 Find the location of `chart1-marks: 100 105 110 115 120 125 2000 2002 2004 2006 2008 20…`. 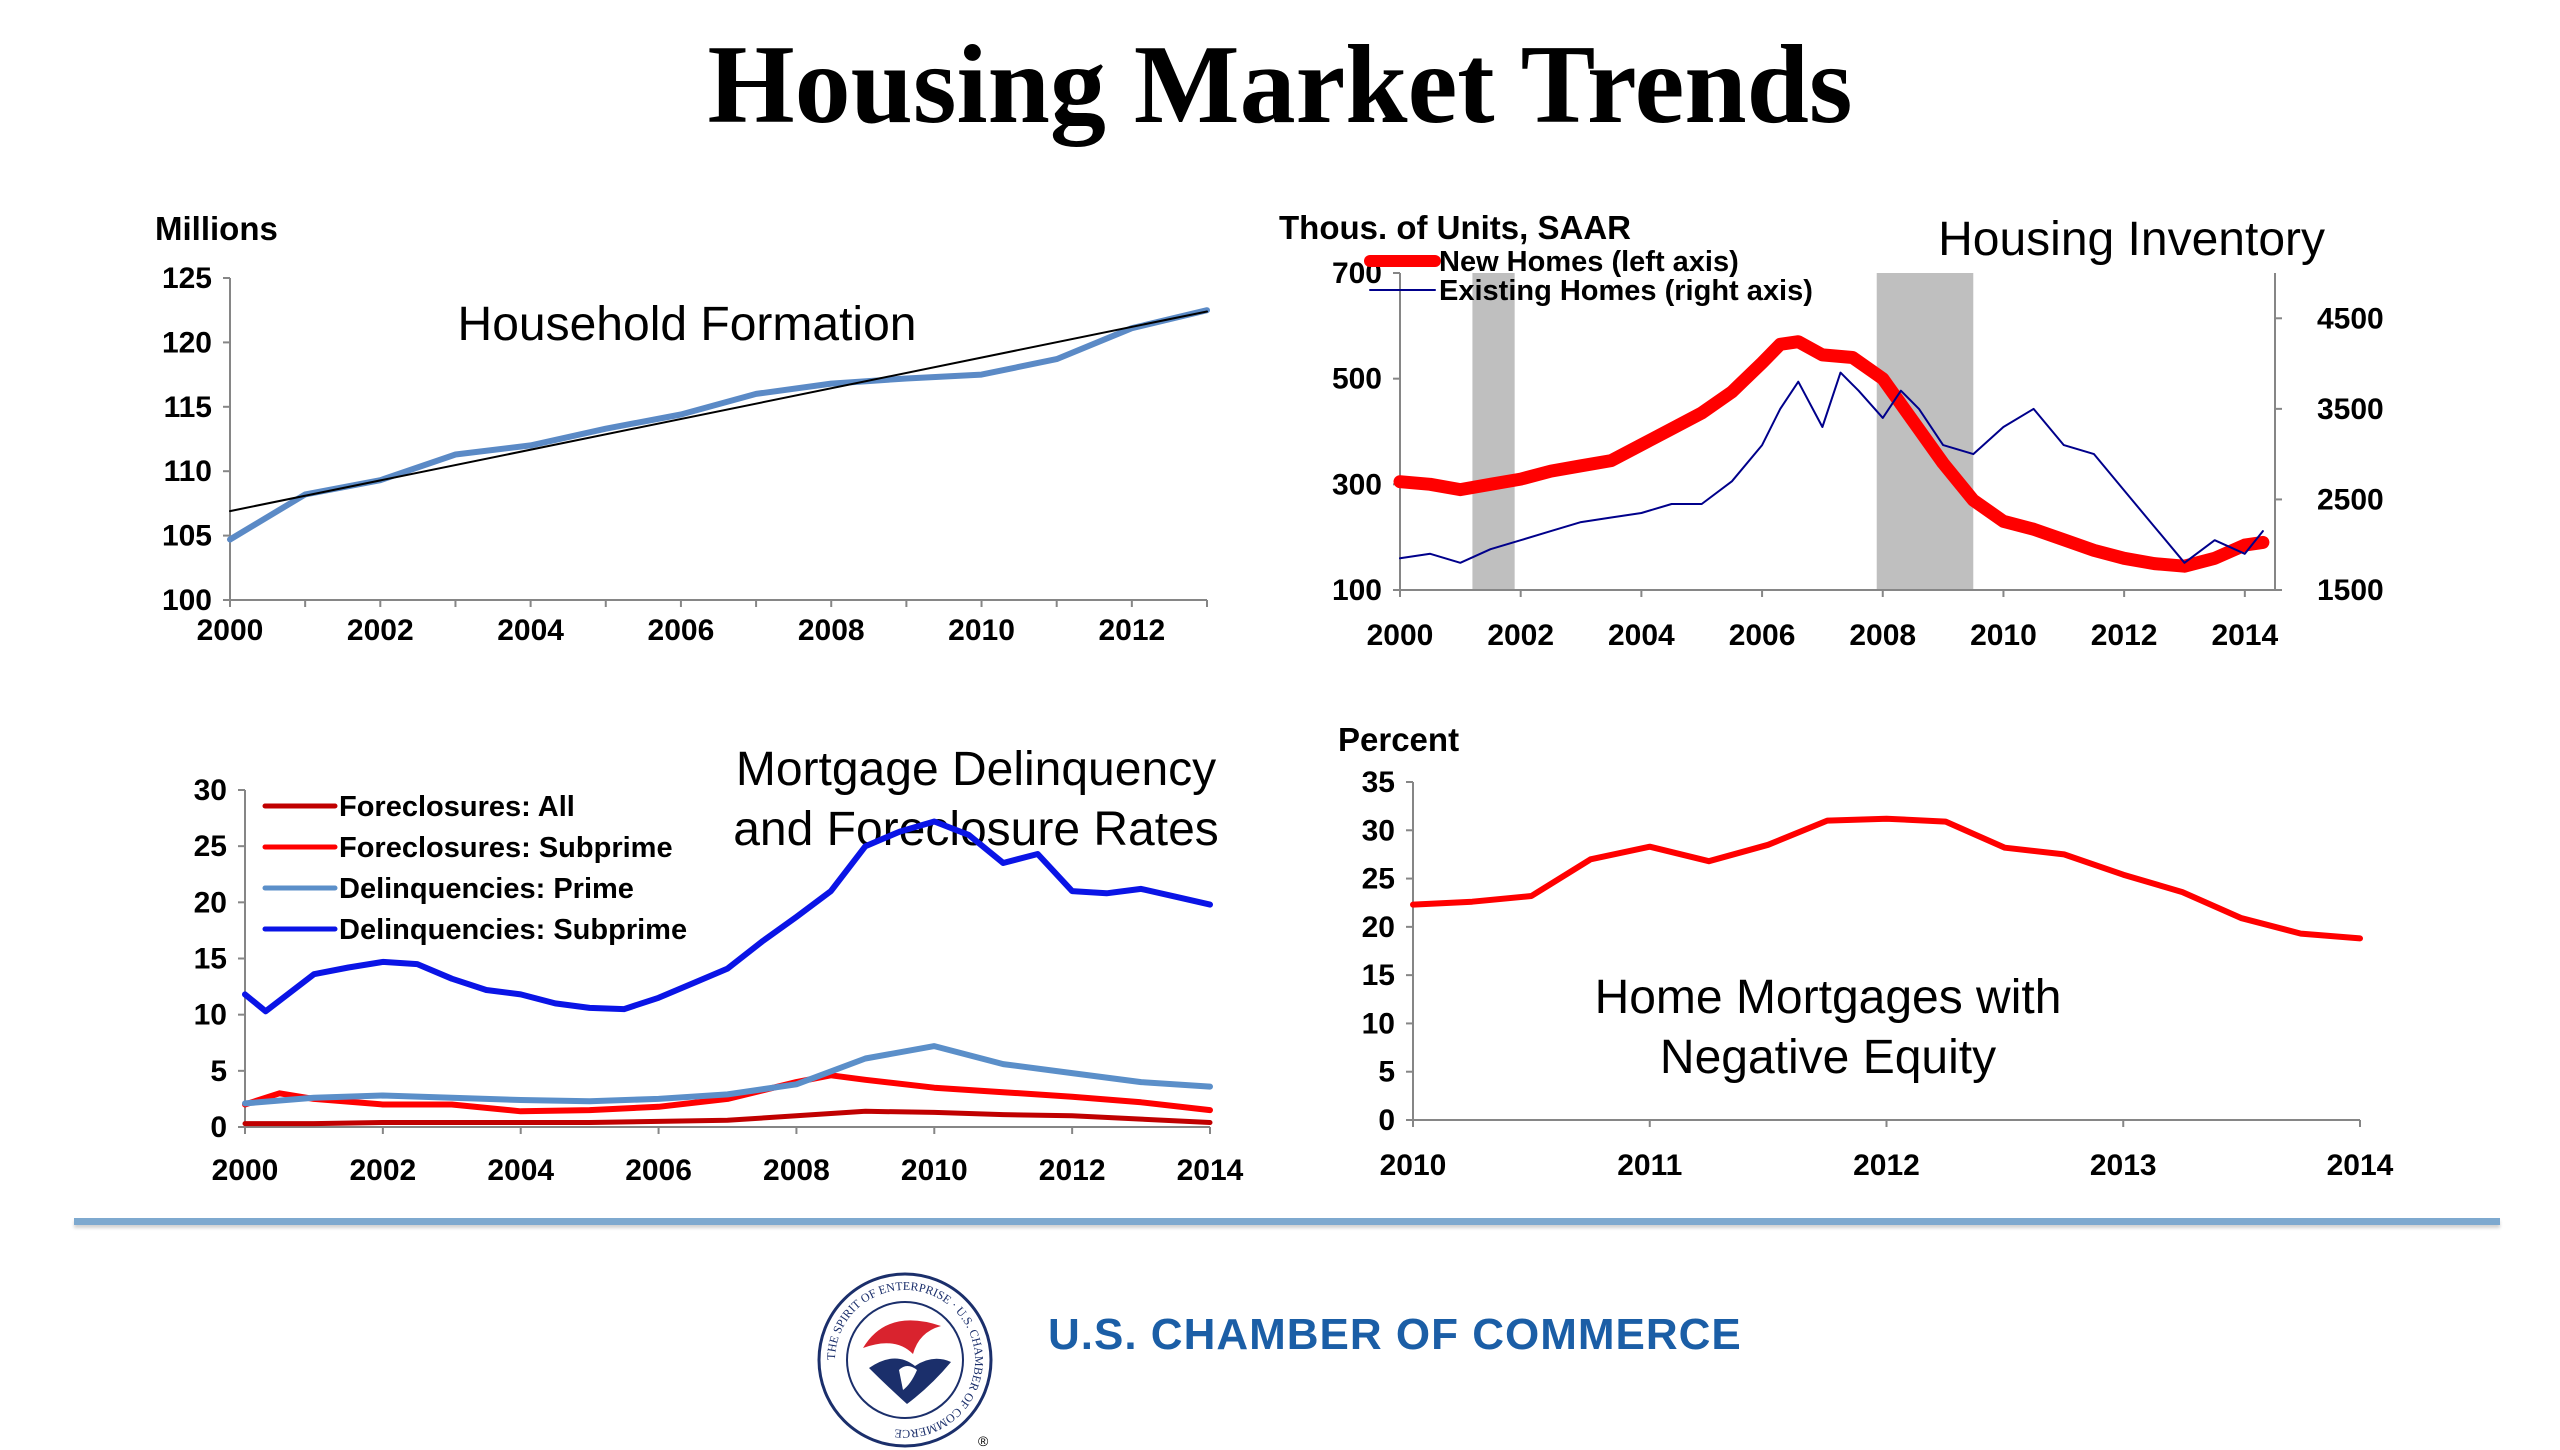

chart1-marks: 100 105 110 115 120 125 2000 2002 2004 2006 2008 20… is located at coordinates (686, 454).